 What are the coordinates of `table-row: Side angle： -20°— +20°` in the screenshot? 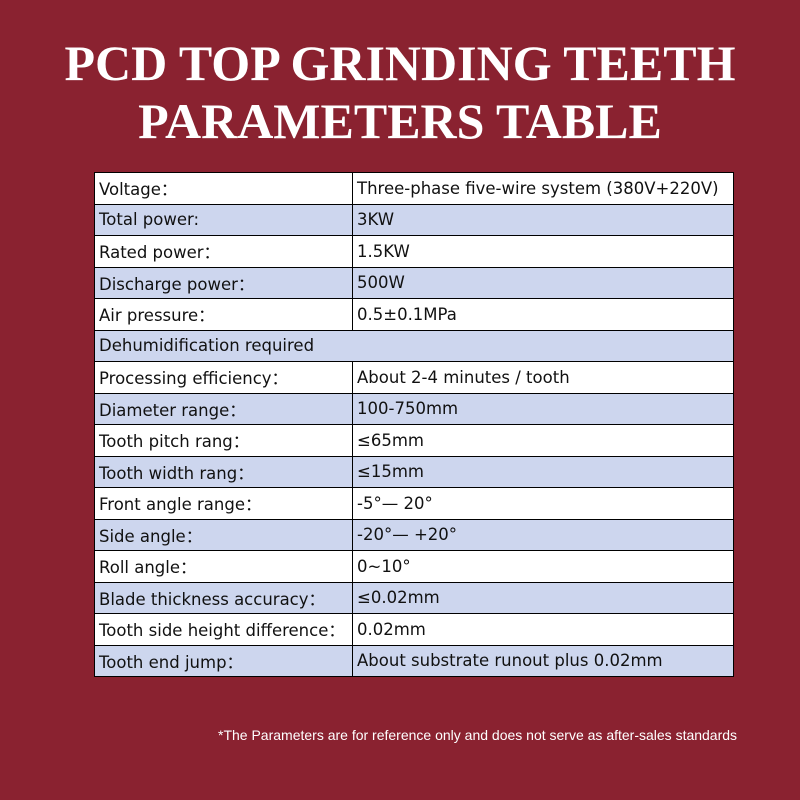 It's located at (414, 534).